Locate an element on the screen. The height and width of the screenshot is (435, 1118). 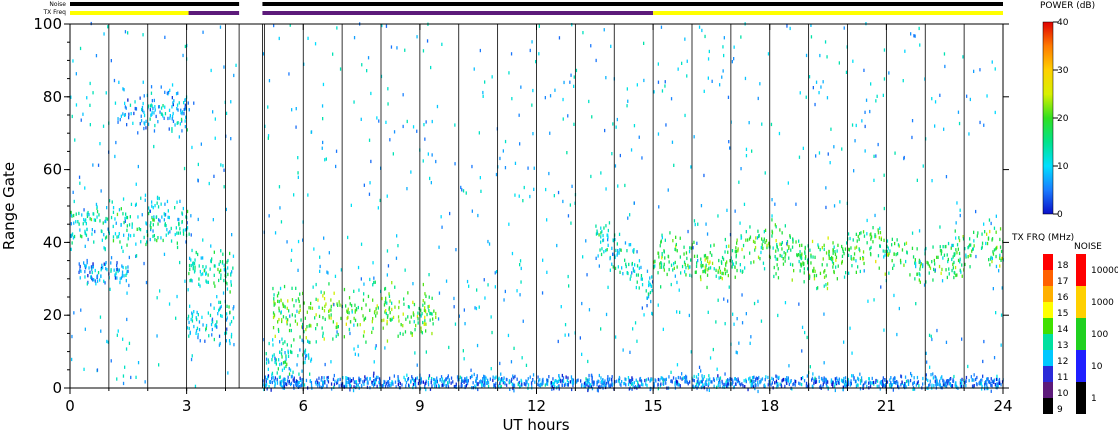
power-colorbar is located at coordinates (1048, 118).